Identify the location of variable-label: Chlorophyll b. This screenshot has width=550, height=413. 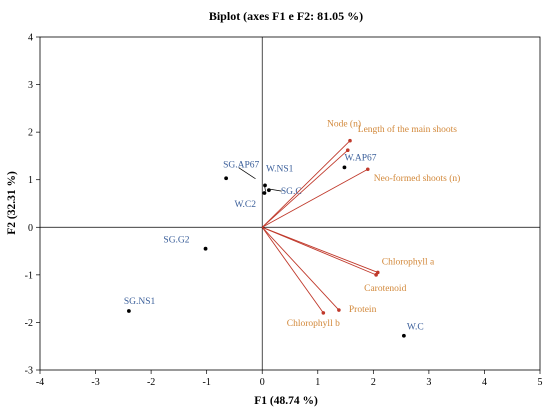
(313, 324).